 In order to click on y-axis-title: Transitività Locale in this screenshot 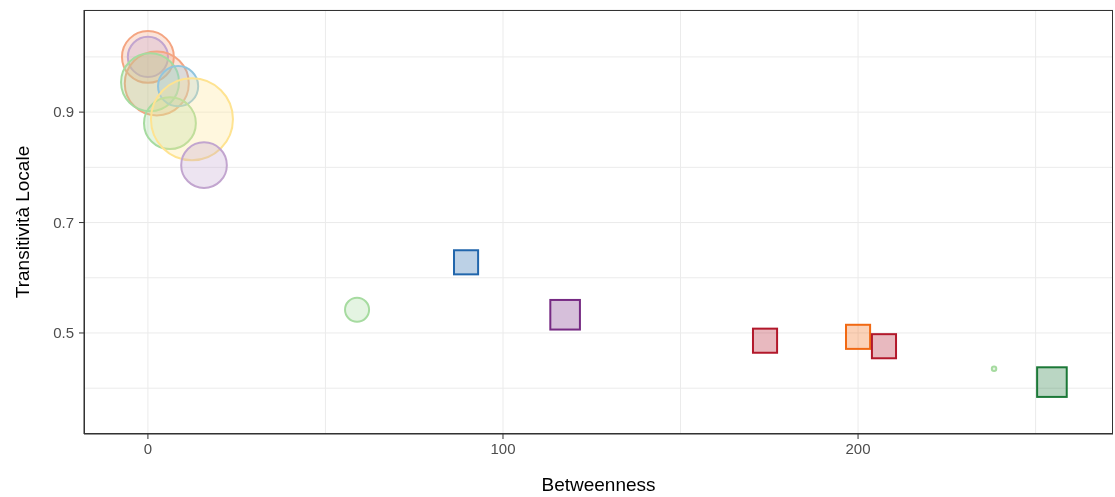, I will do `click(22, 222)`.